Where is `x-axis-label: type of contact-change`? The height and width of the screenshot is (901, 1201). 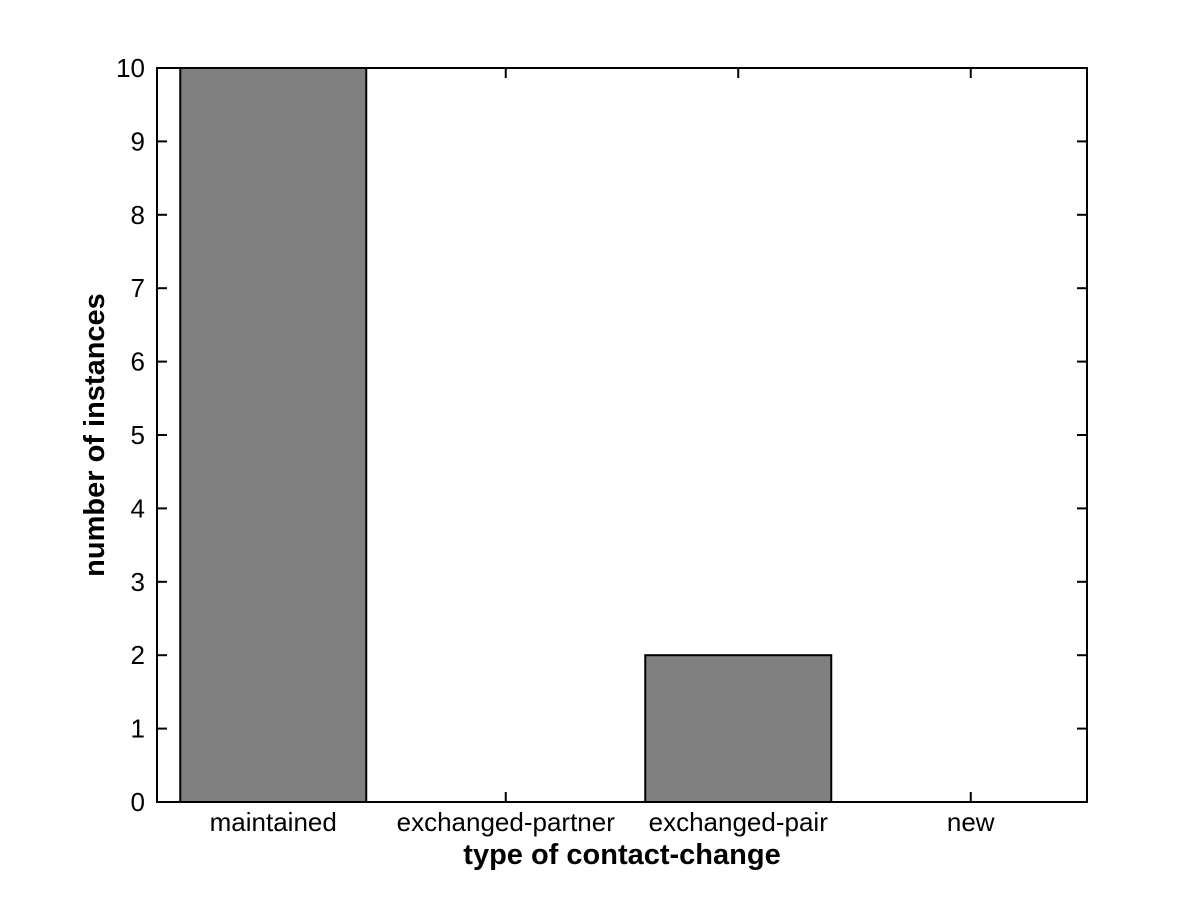
x-axis-label: type of contact-change is located at coordinates (621, 855).